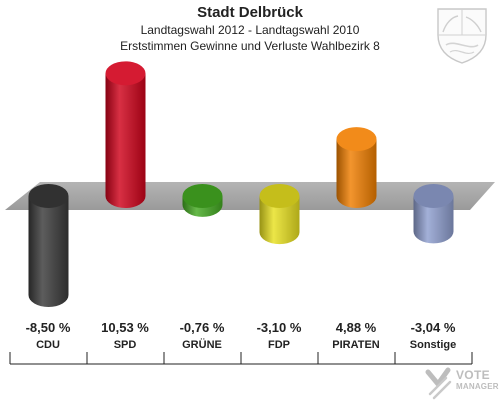 This screenshot has width=500, height=400. I want to click on category-label: GRÜNE, so click(202, 345).